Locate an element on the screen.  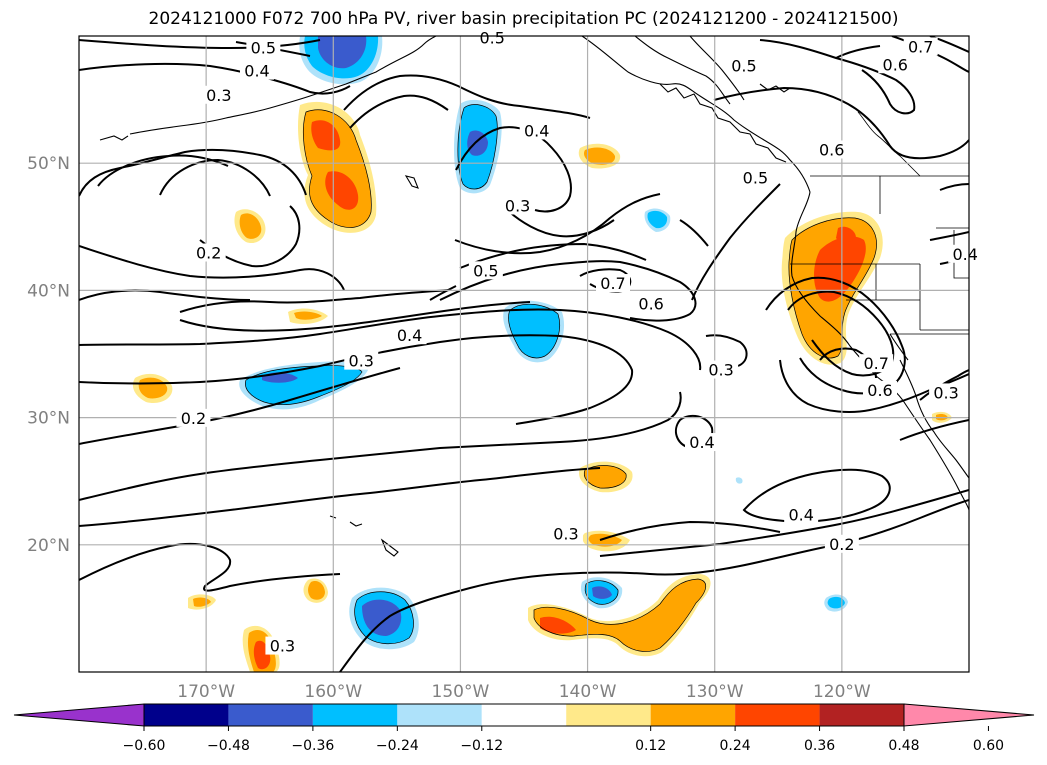
colorbar-tick-label: 0.60 is located at coordinates (988, 746).